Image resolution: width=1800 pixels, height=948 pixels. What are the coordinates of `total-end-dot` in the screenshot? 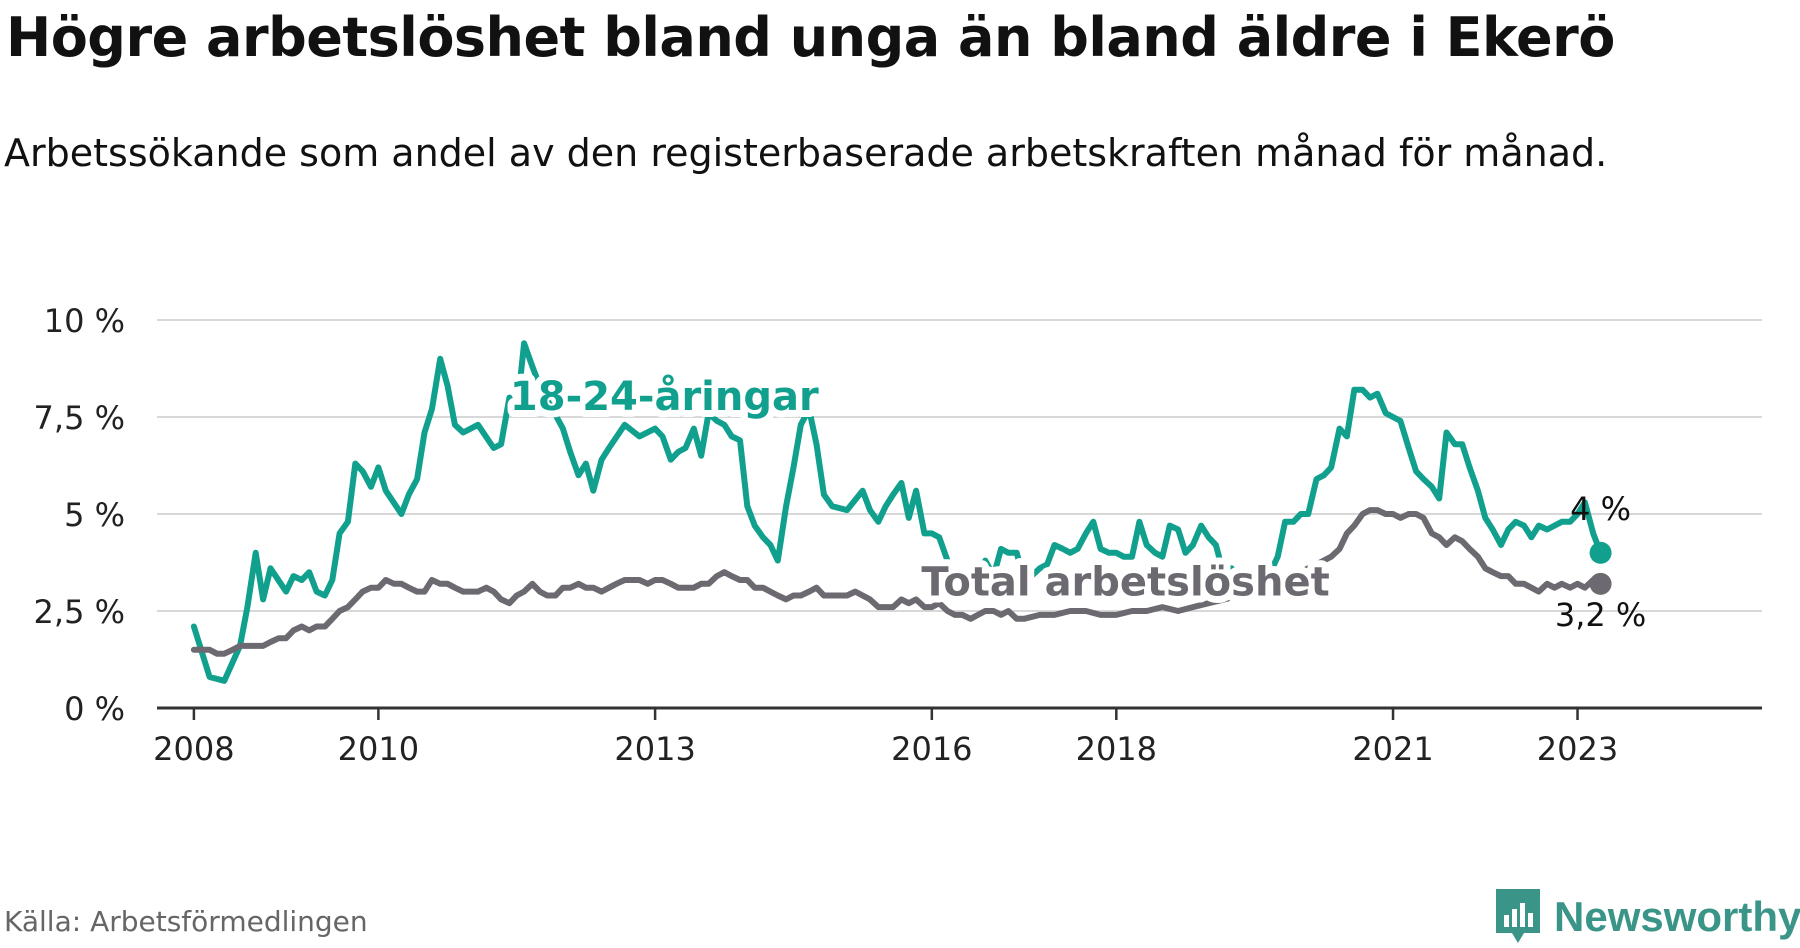 It's located at (1600, 583).